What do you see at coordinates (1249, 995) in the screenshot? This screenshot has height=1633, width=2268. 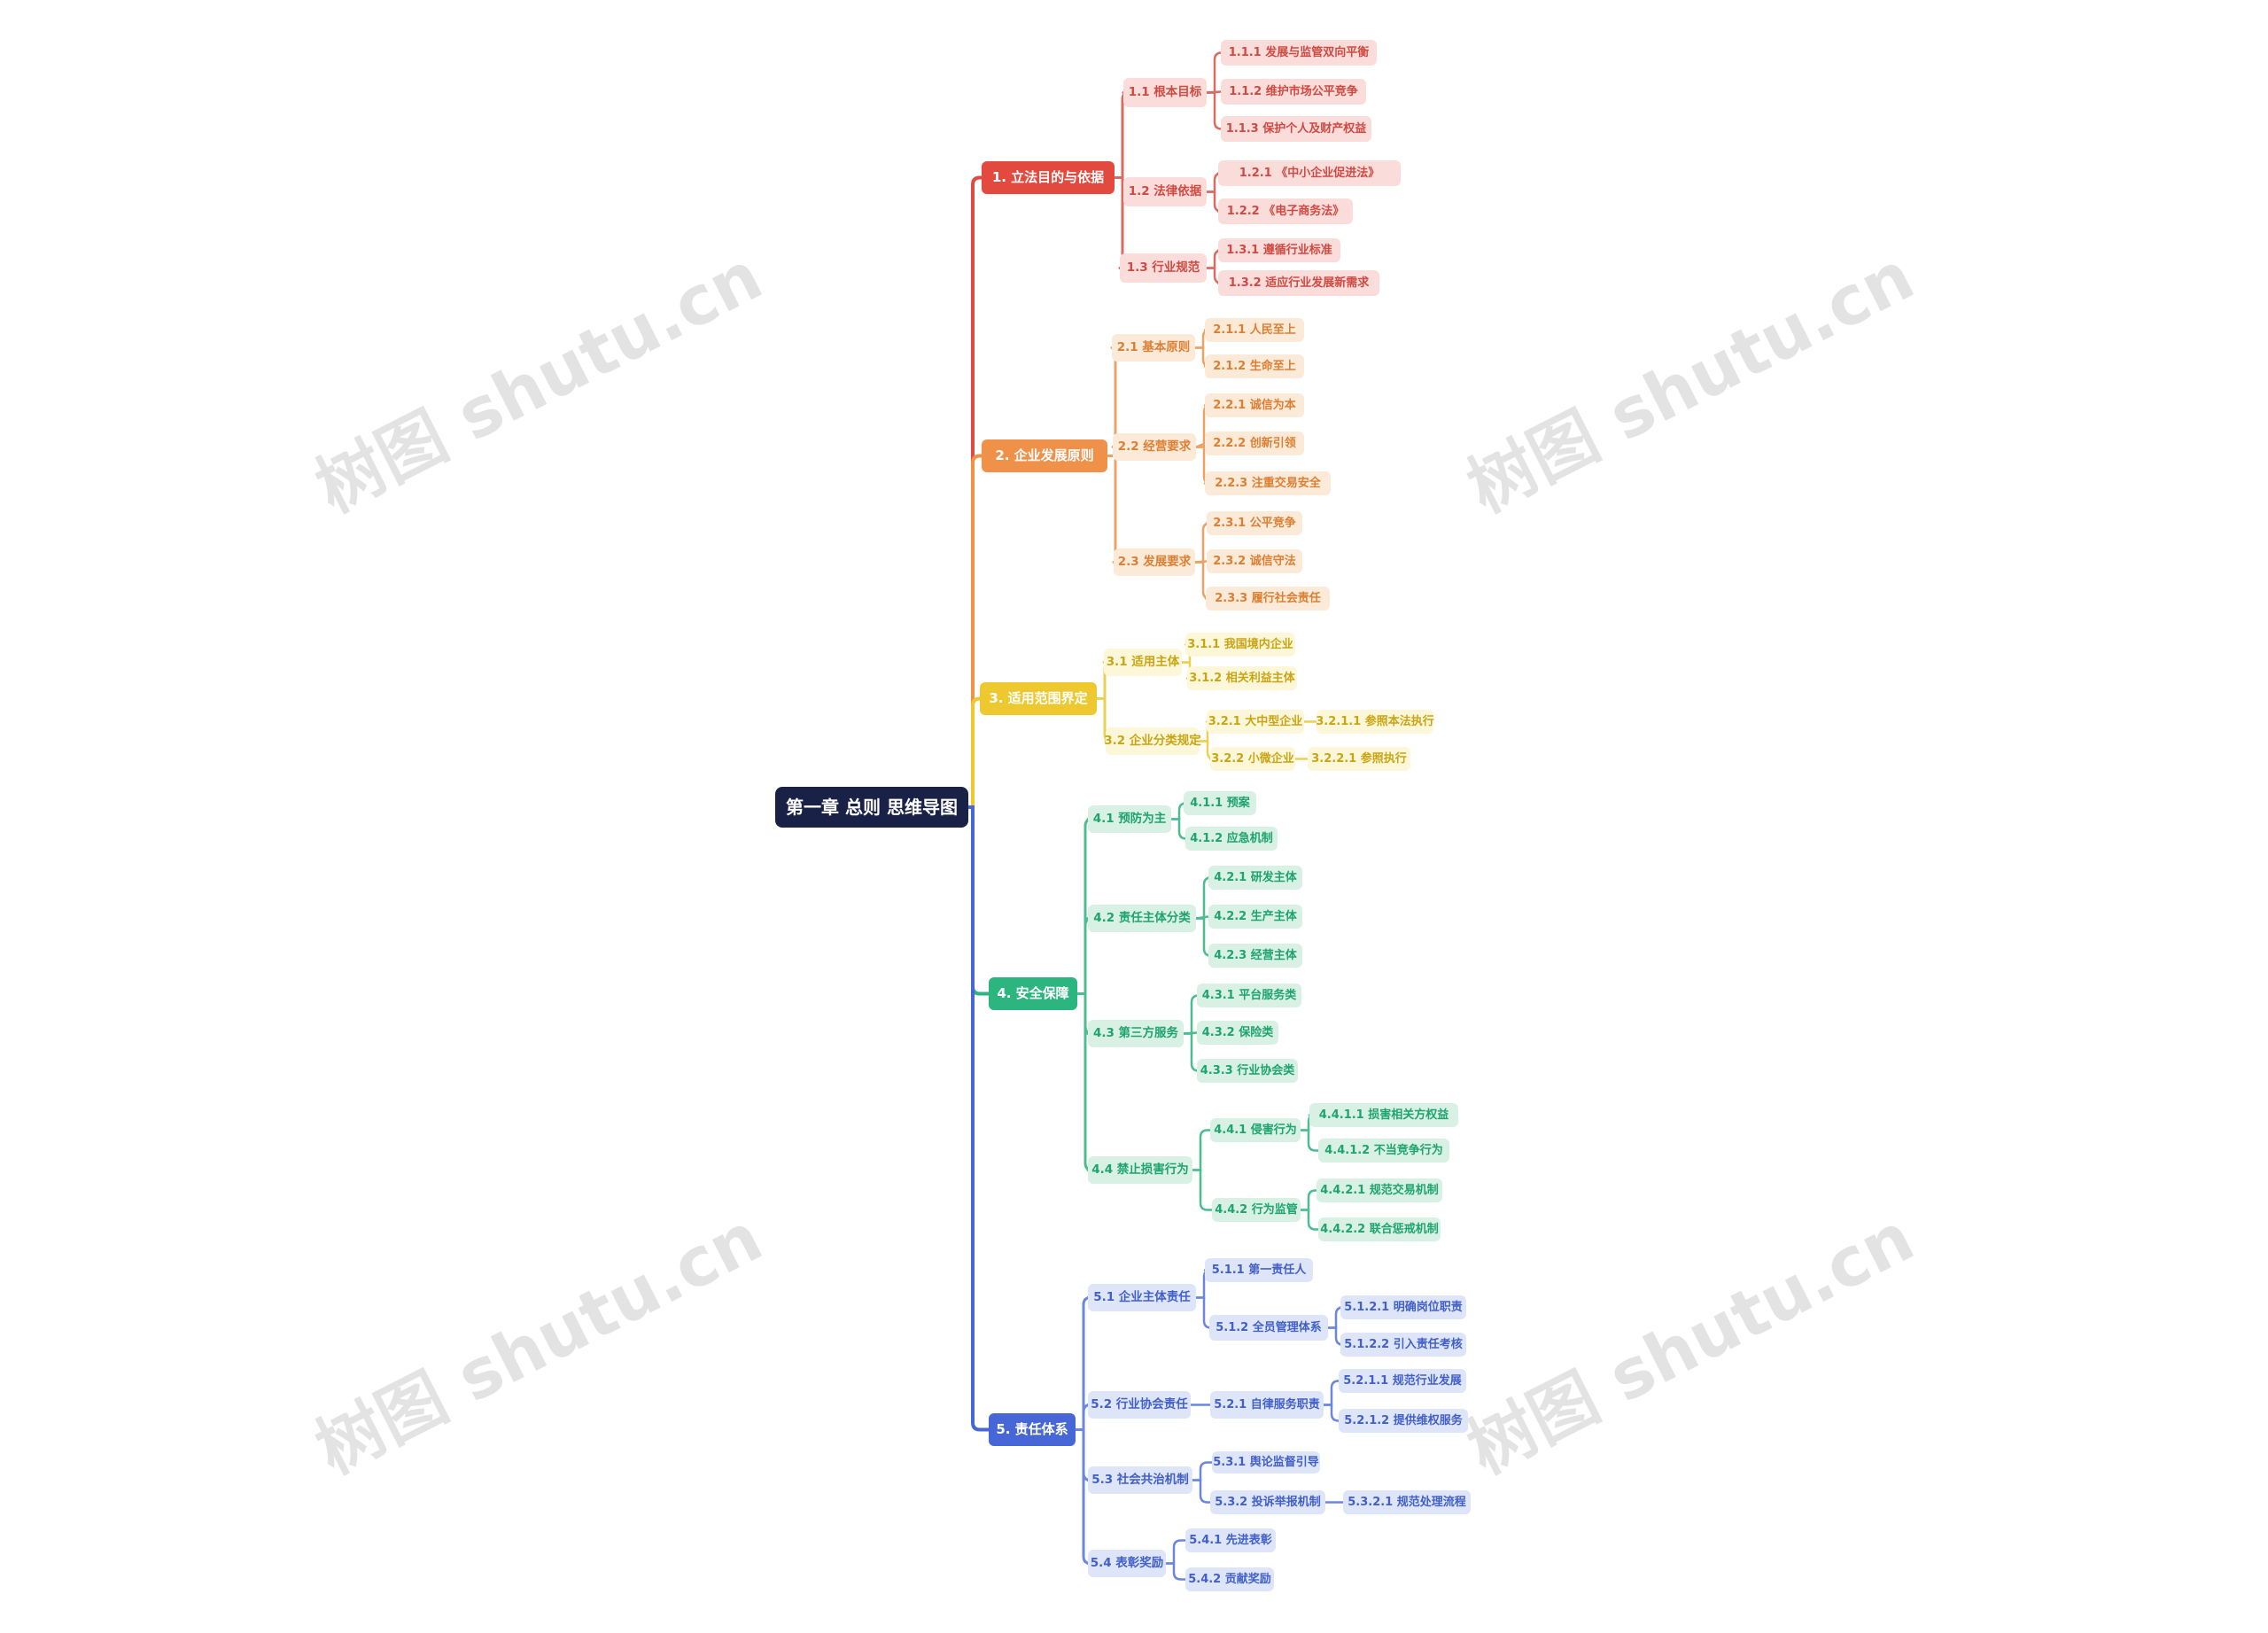 I see `mindmap-node-4.3.1: 4.3.1 平台服务类` at bounding box center [1249, 995].